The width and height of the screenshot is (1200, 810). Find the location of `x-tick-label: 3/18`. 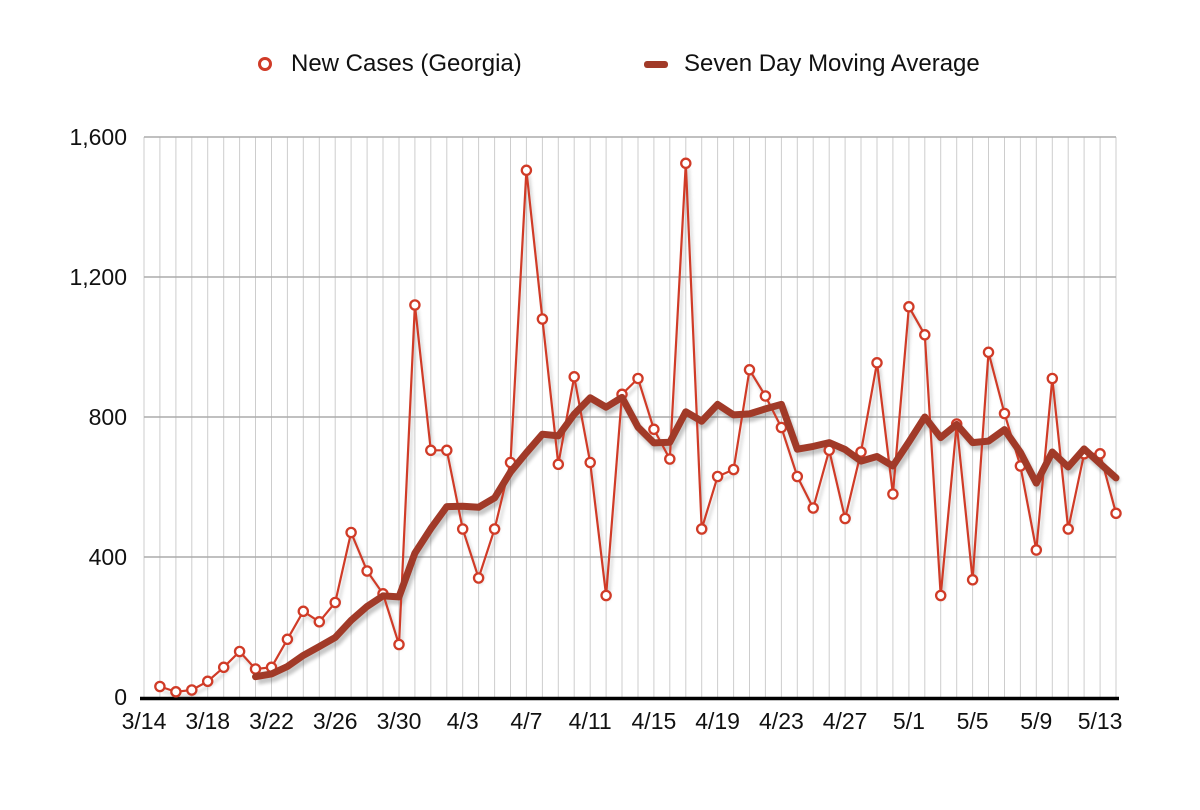

x-tick-label: 3/18 is located at coordinates (207, 721).